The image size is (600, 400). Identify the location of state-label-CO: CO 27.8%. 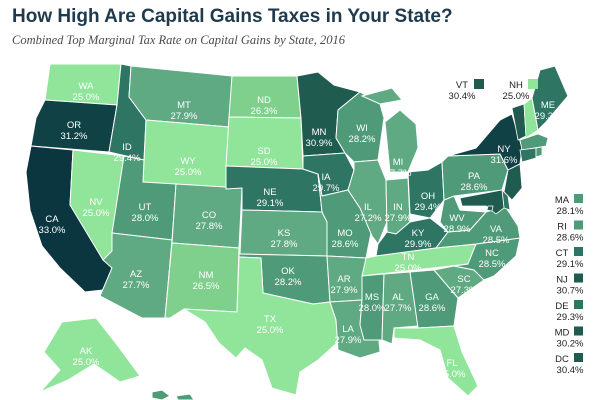
(209, 221).